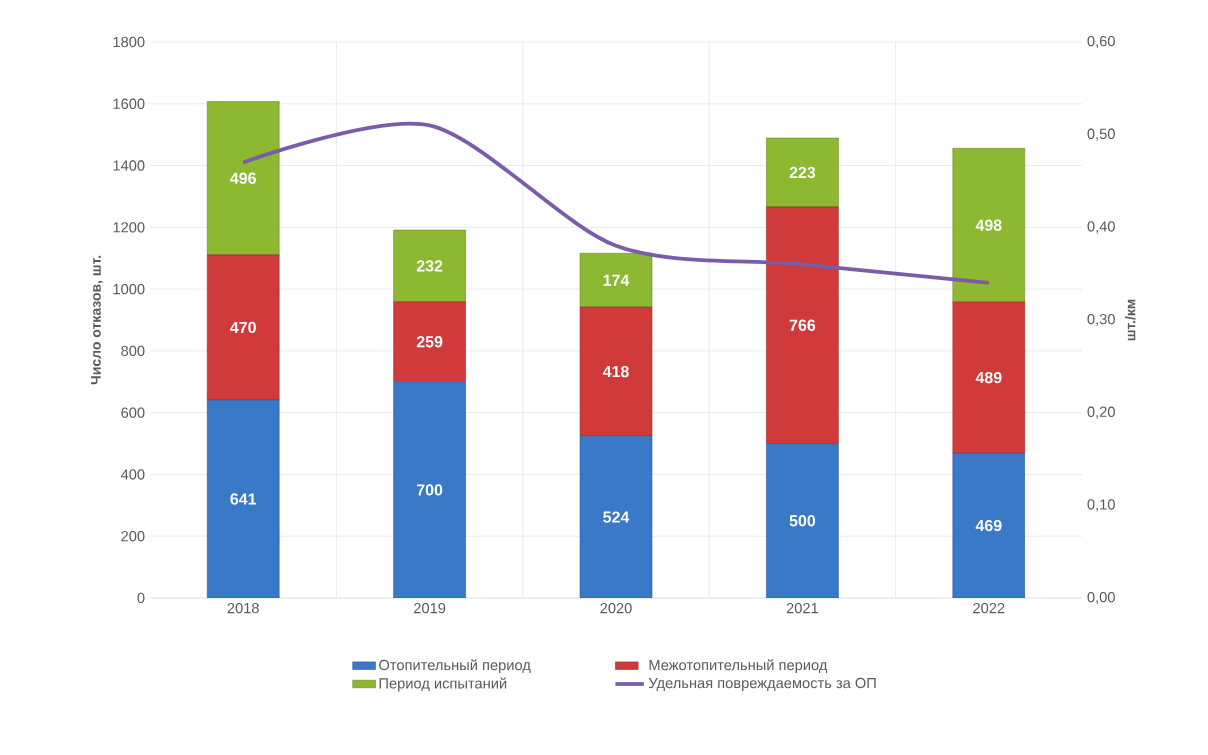  What do you see at coordinates (133, 536) in the screenshot?
I see `y-tick-label: 200` at bounding box center [133, 536].